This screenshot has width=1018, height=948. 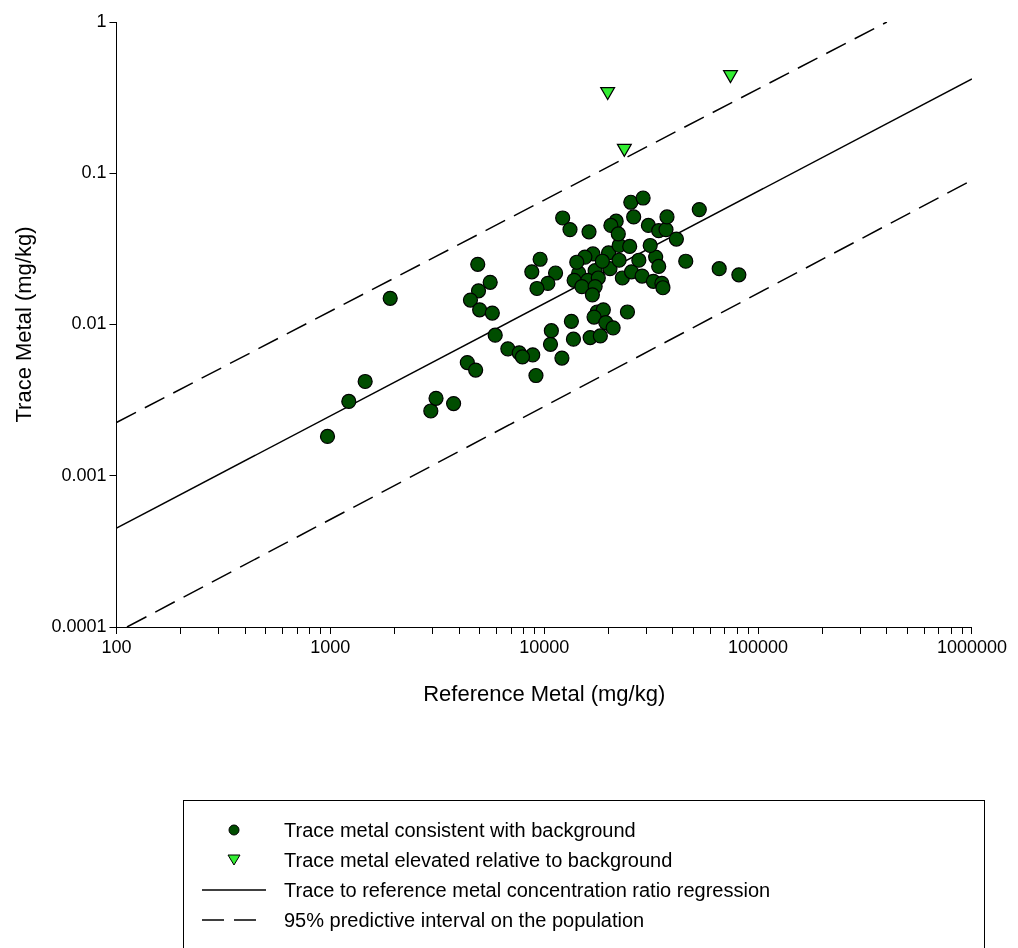 I want to click on legend-label: 95% predictive interval on the population, so click(x=464, y=920).